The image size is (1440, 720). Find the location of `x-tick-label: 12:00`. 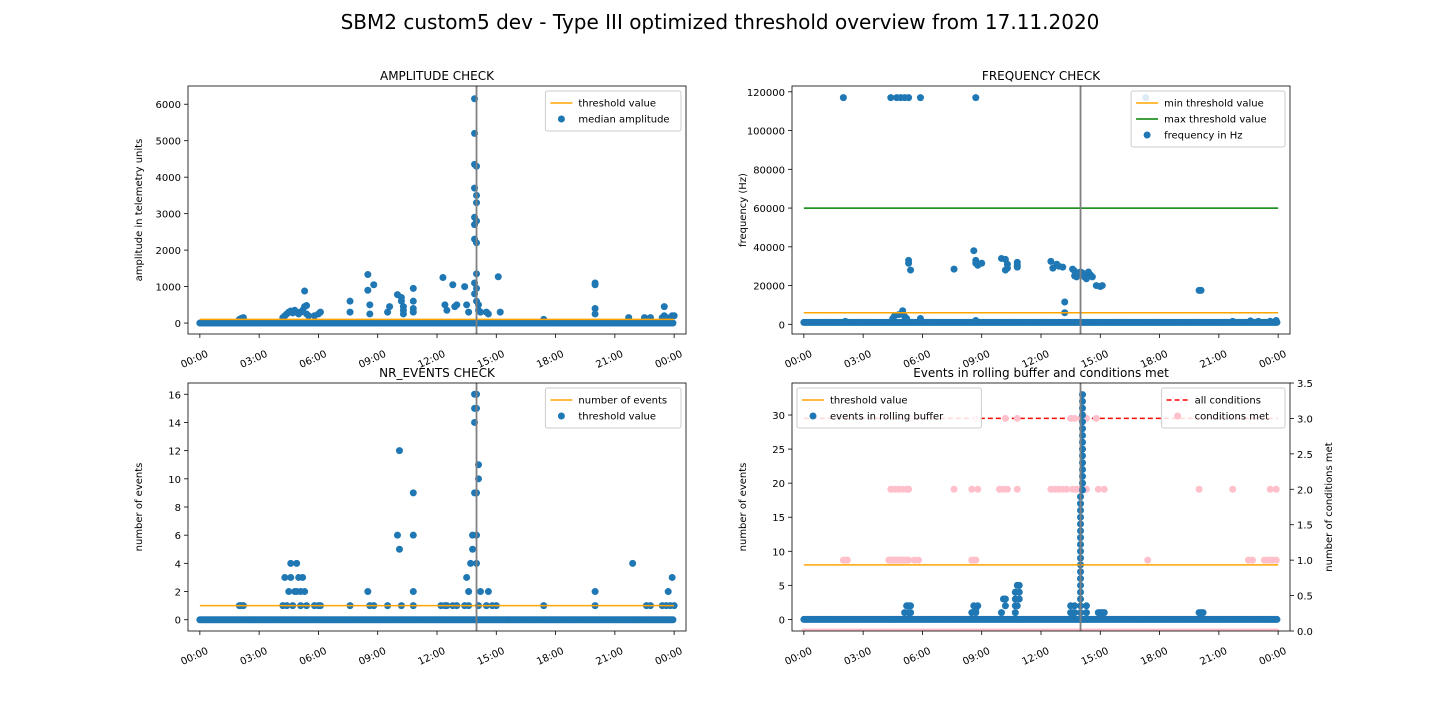

x-tick-label: 12:00 is located at coordinates (431, 657).